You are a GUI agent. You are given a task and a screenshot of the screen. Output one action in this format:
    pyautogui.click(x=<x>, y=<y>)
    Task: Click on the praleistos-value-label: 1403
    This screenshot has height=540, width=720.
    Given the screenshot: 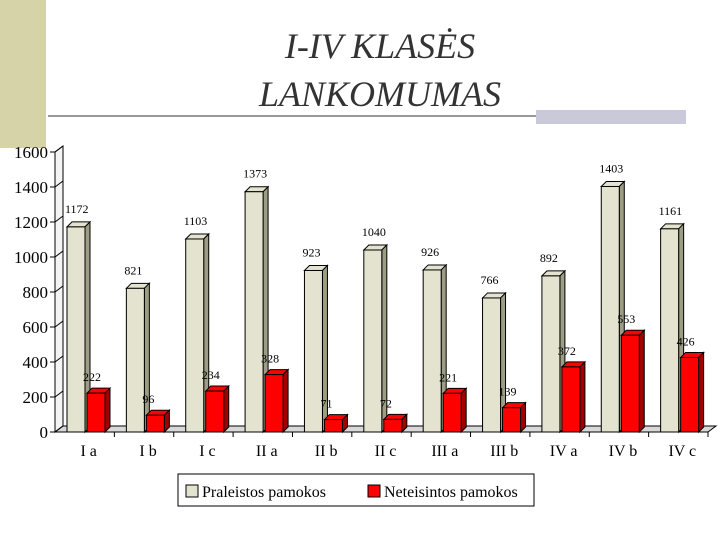 What is the action you would take?
    pyautogui.click(x=611, y=168)
    